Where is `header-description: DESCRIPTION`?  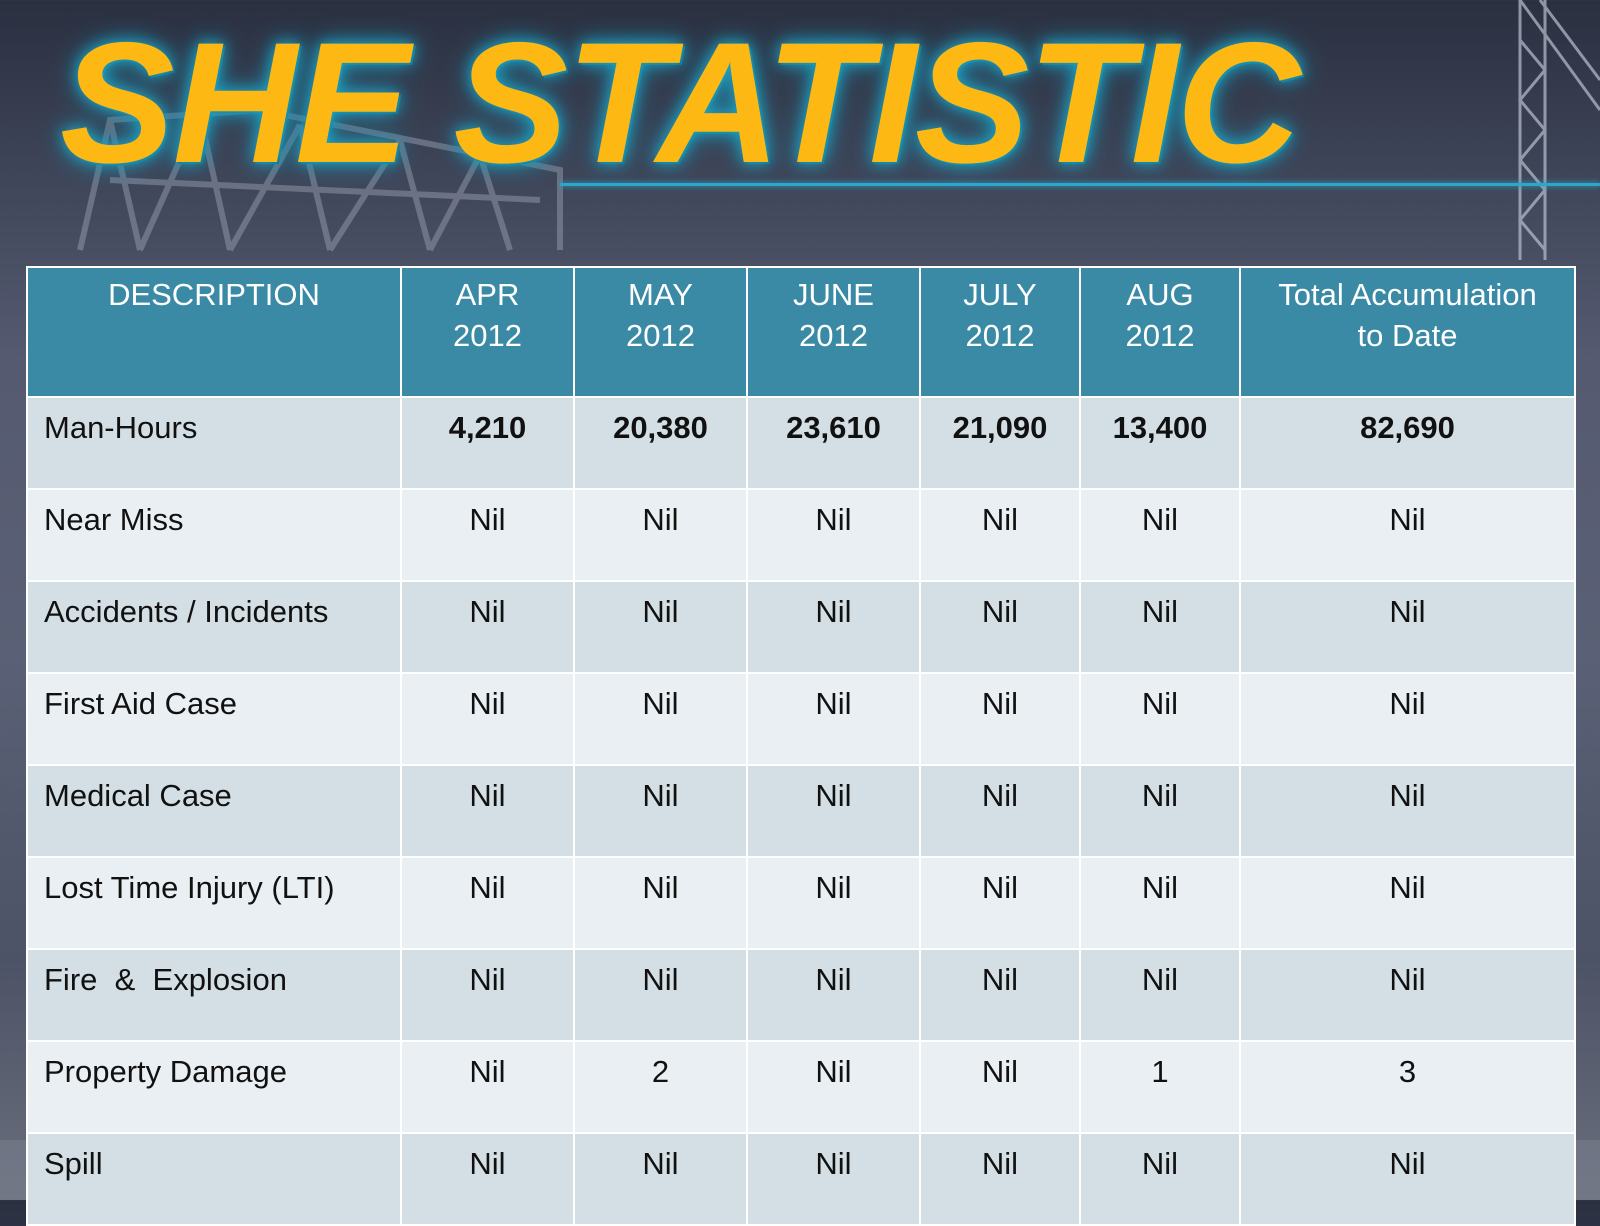
header-description: DESCRIPTION is located at coordinates (214, 332).